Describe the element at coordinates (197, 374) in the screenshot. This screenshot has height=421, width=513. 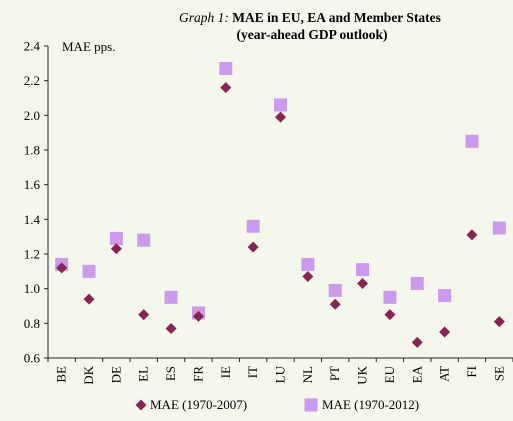
I see `x-tick-label: FR` at that location.